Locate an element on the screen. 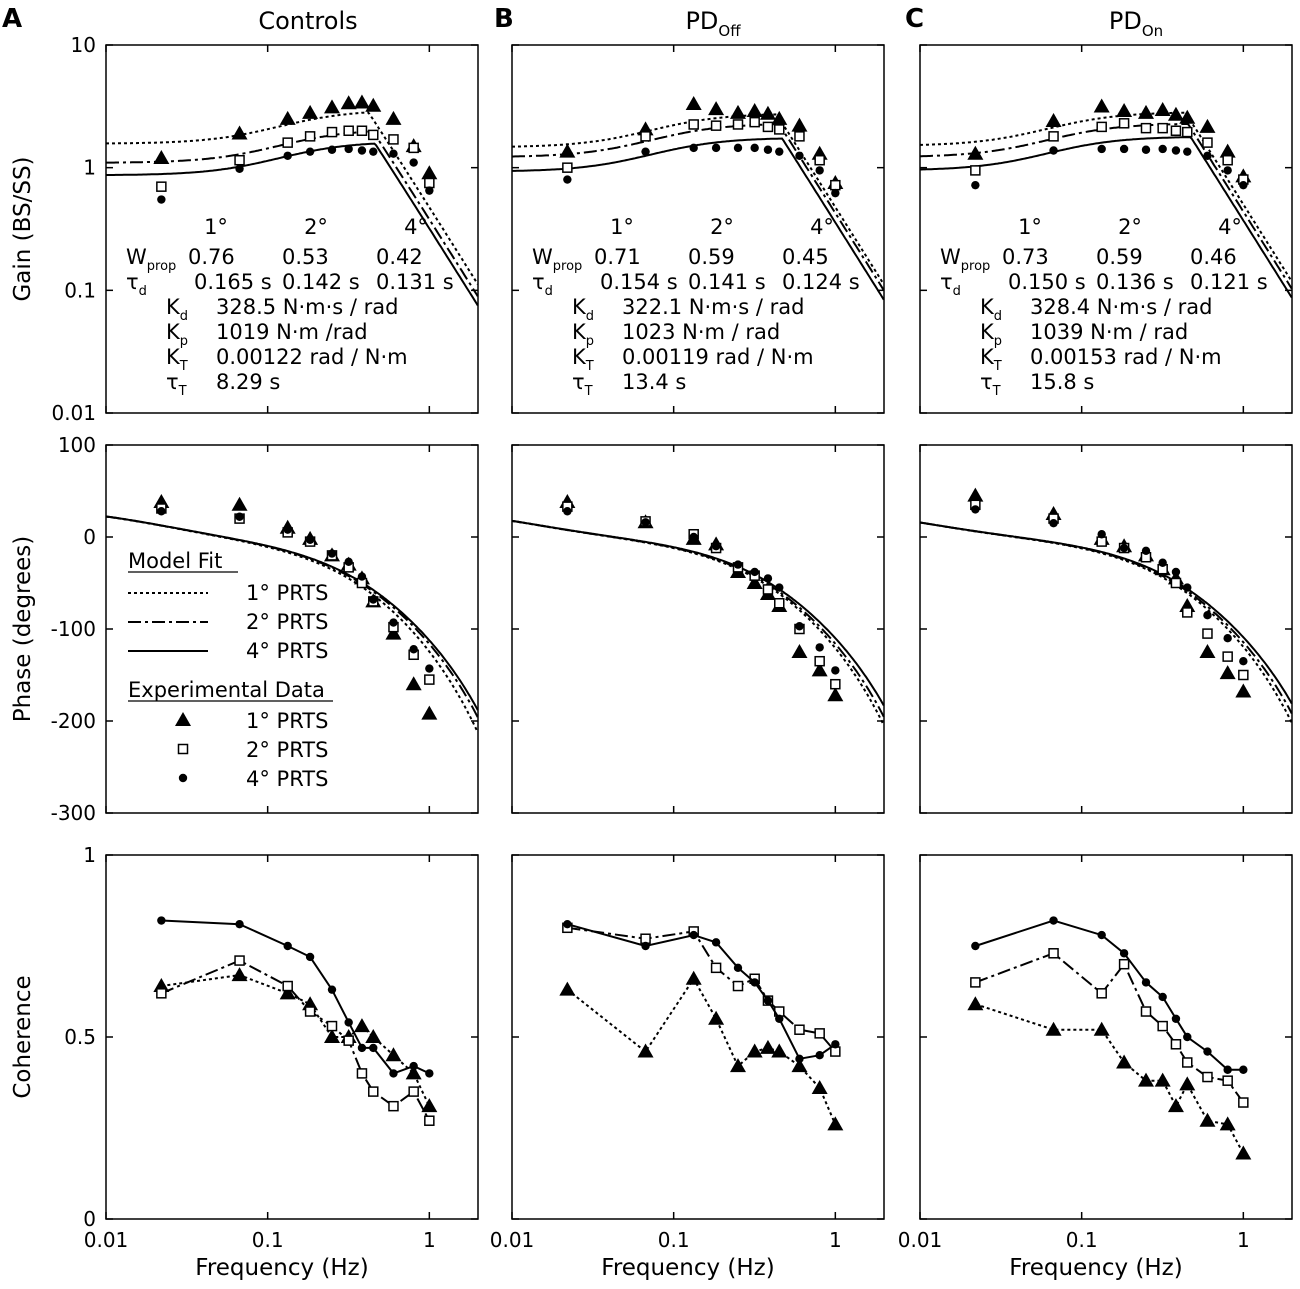  wprop-value: 0.53 is located at coordinates (305, 257).